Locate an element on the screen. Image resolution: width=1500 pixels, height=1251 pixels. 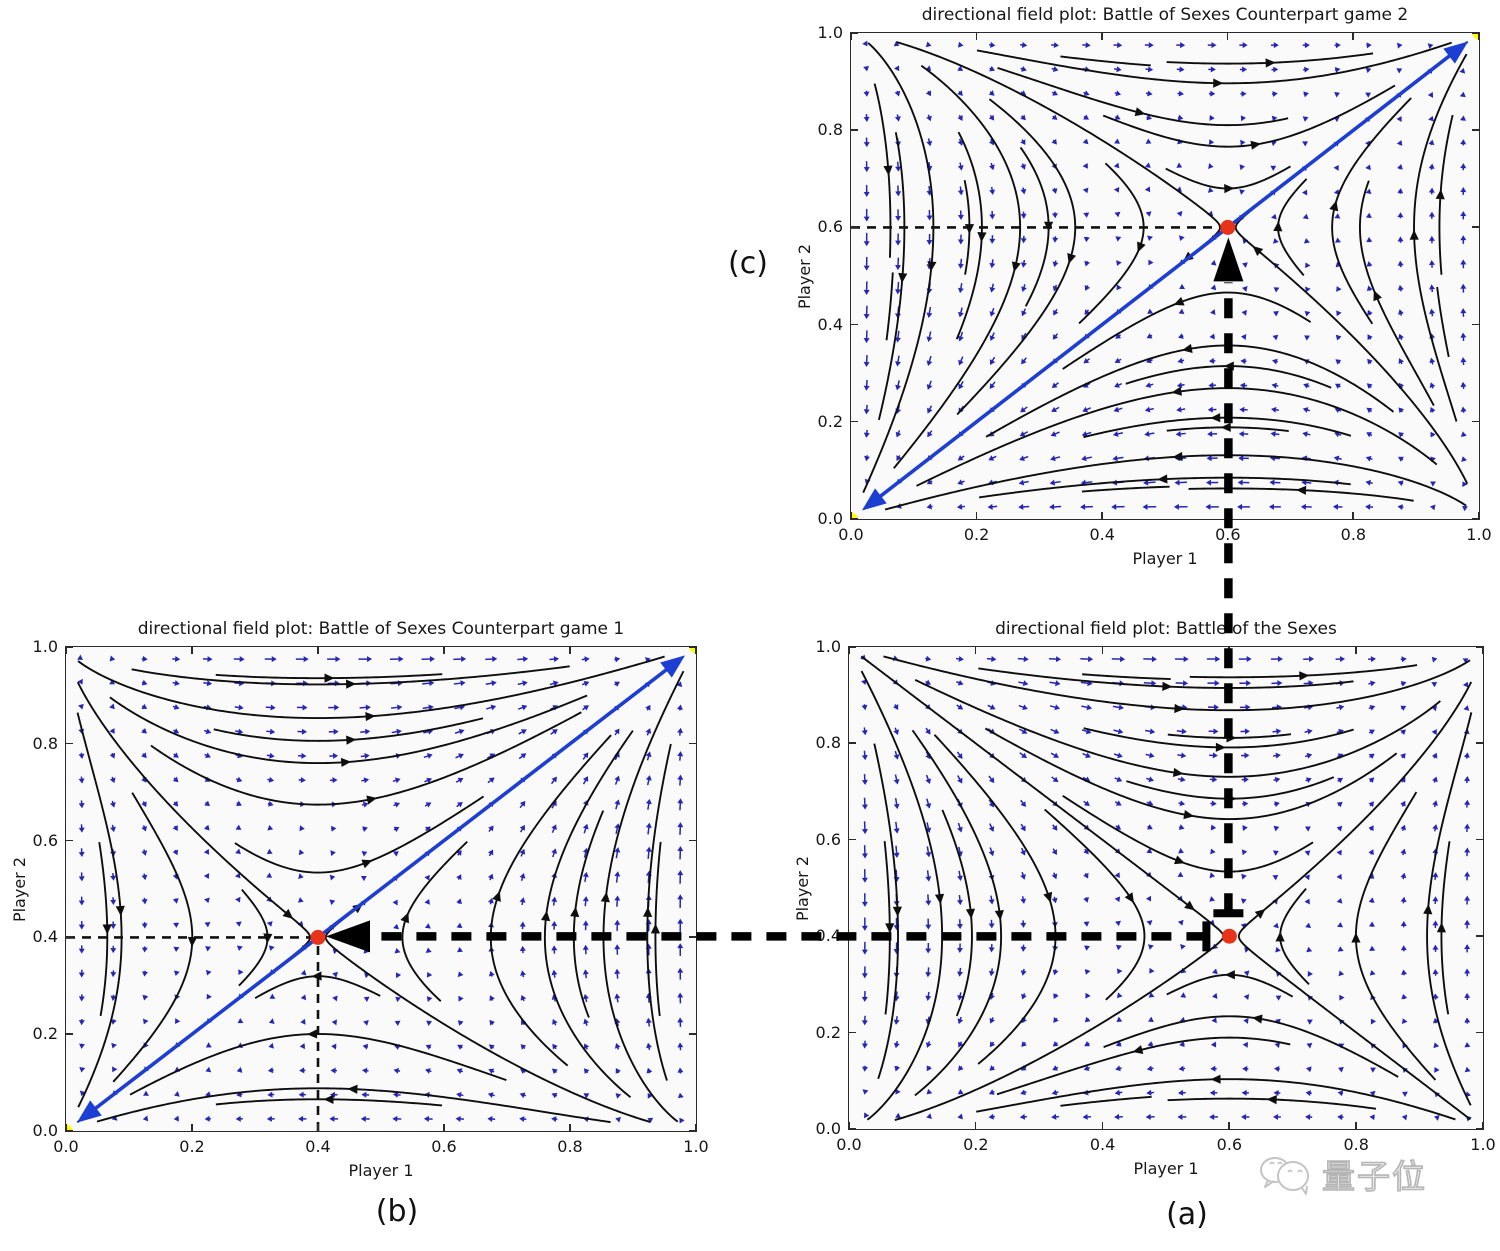
qbitai-logo-icon is located at coordinates (1284, 1176).